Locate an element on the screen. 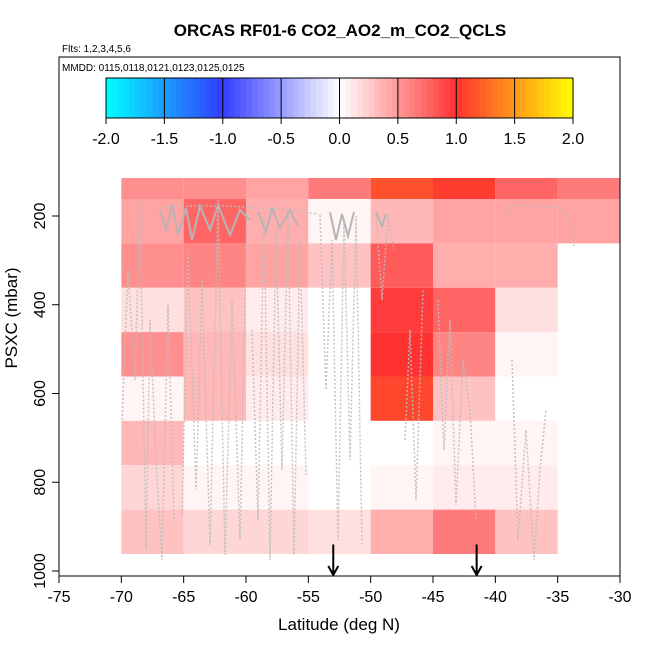 The image size is (650, 650). x-axis: -75 -70 -65 -60 -55 -50 -45 -40 -35 -30 is located at coordinates (339, 591).